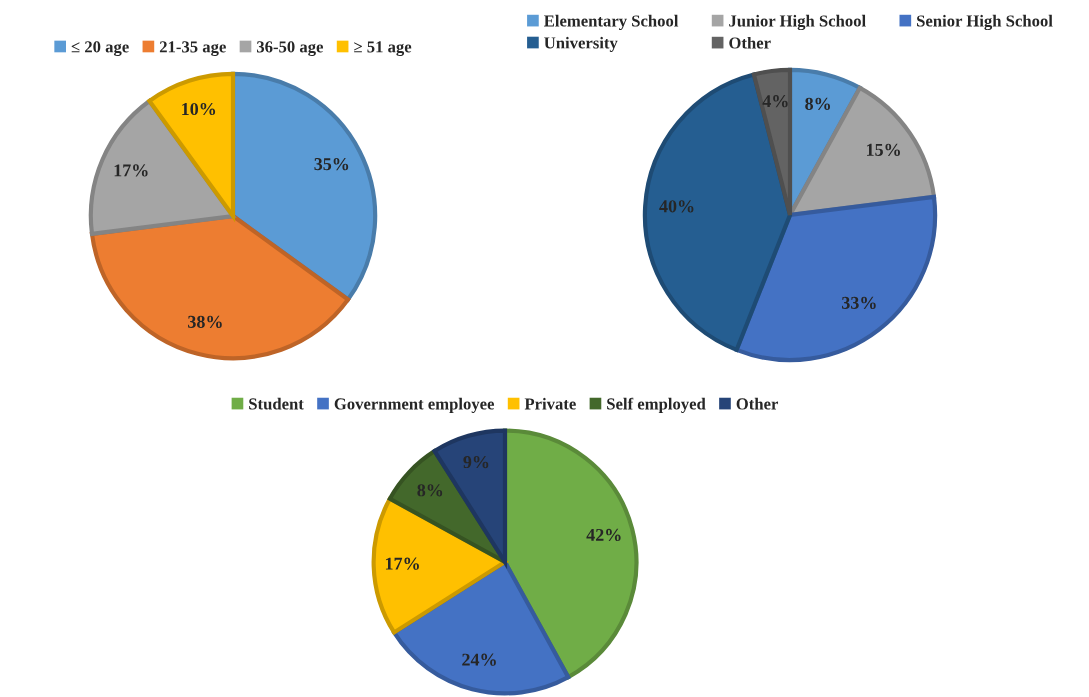  I want to click on data-label: 35%, so click(331, 164).